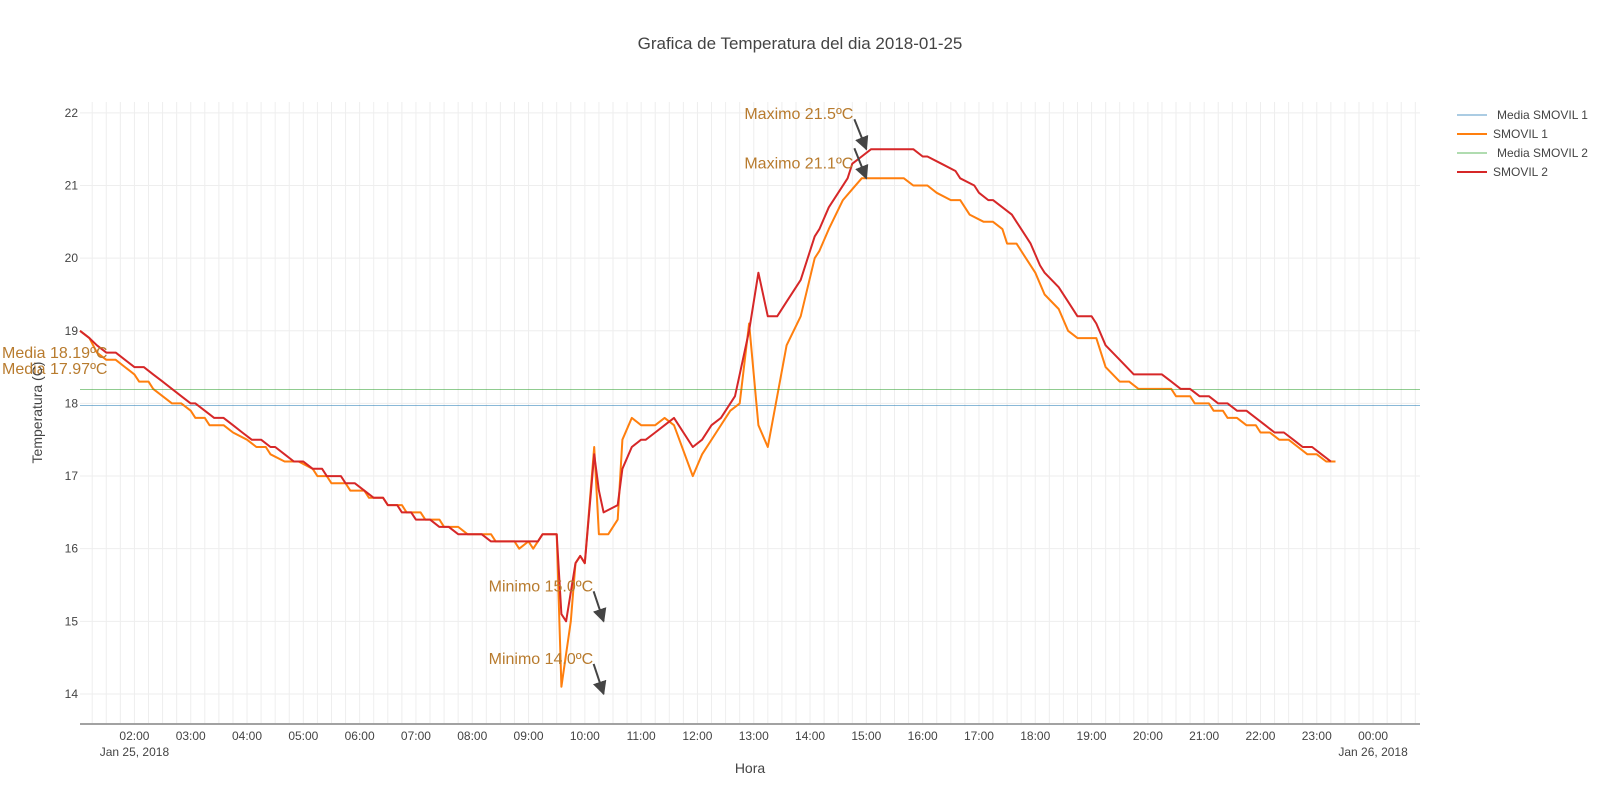  Describe the element at coordinates (1520, 172) in the screenshot. I see `legend-label: SMOVIL 2` at that location.